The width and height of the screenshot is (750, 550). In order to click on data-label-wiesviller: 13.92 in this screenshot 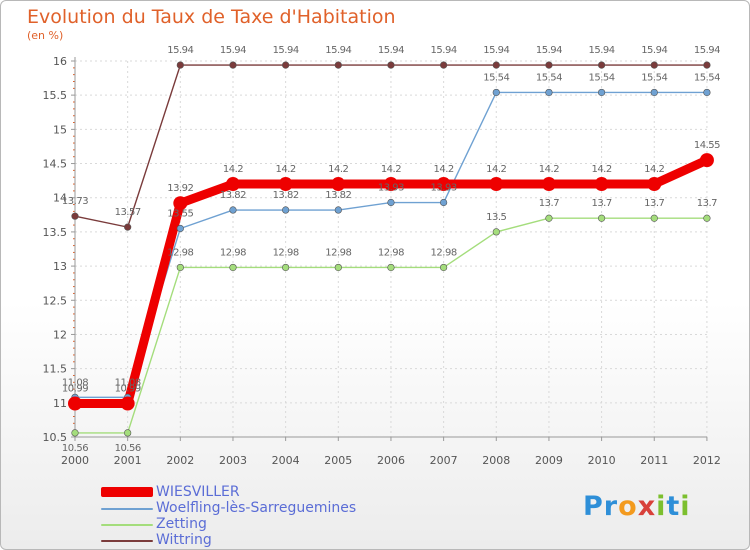, I will do `click(180, 188)`.